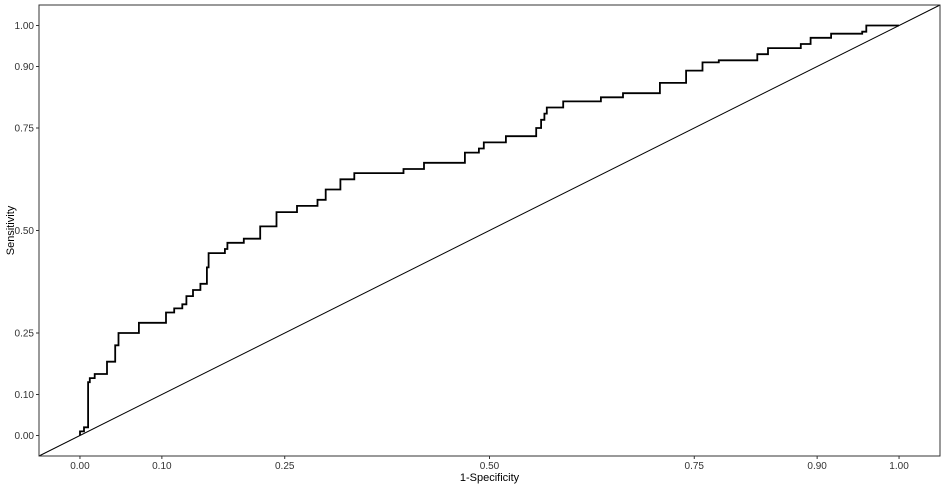 The width and height of the screenshot is (945, 488). I want to click on y-axis: 0.00 0.10 0.25 0.50 0.75 0.90 1.00, so click(27, 231).